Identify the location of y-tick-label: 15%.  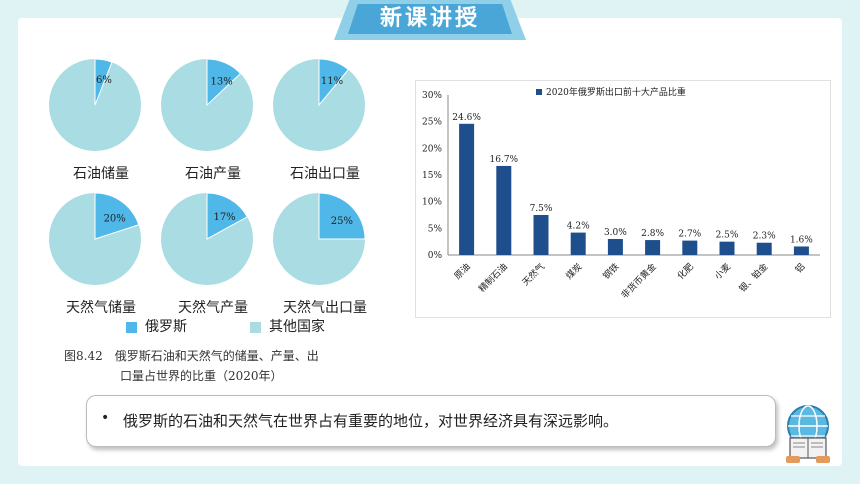
(432, 176).